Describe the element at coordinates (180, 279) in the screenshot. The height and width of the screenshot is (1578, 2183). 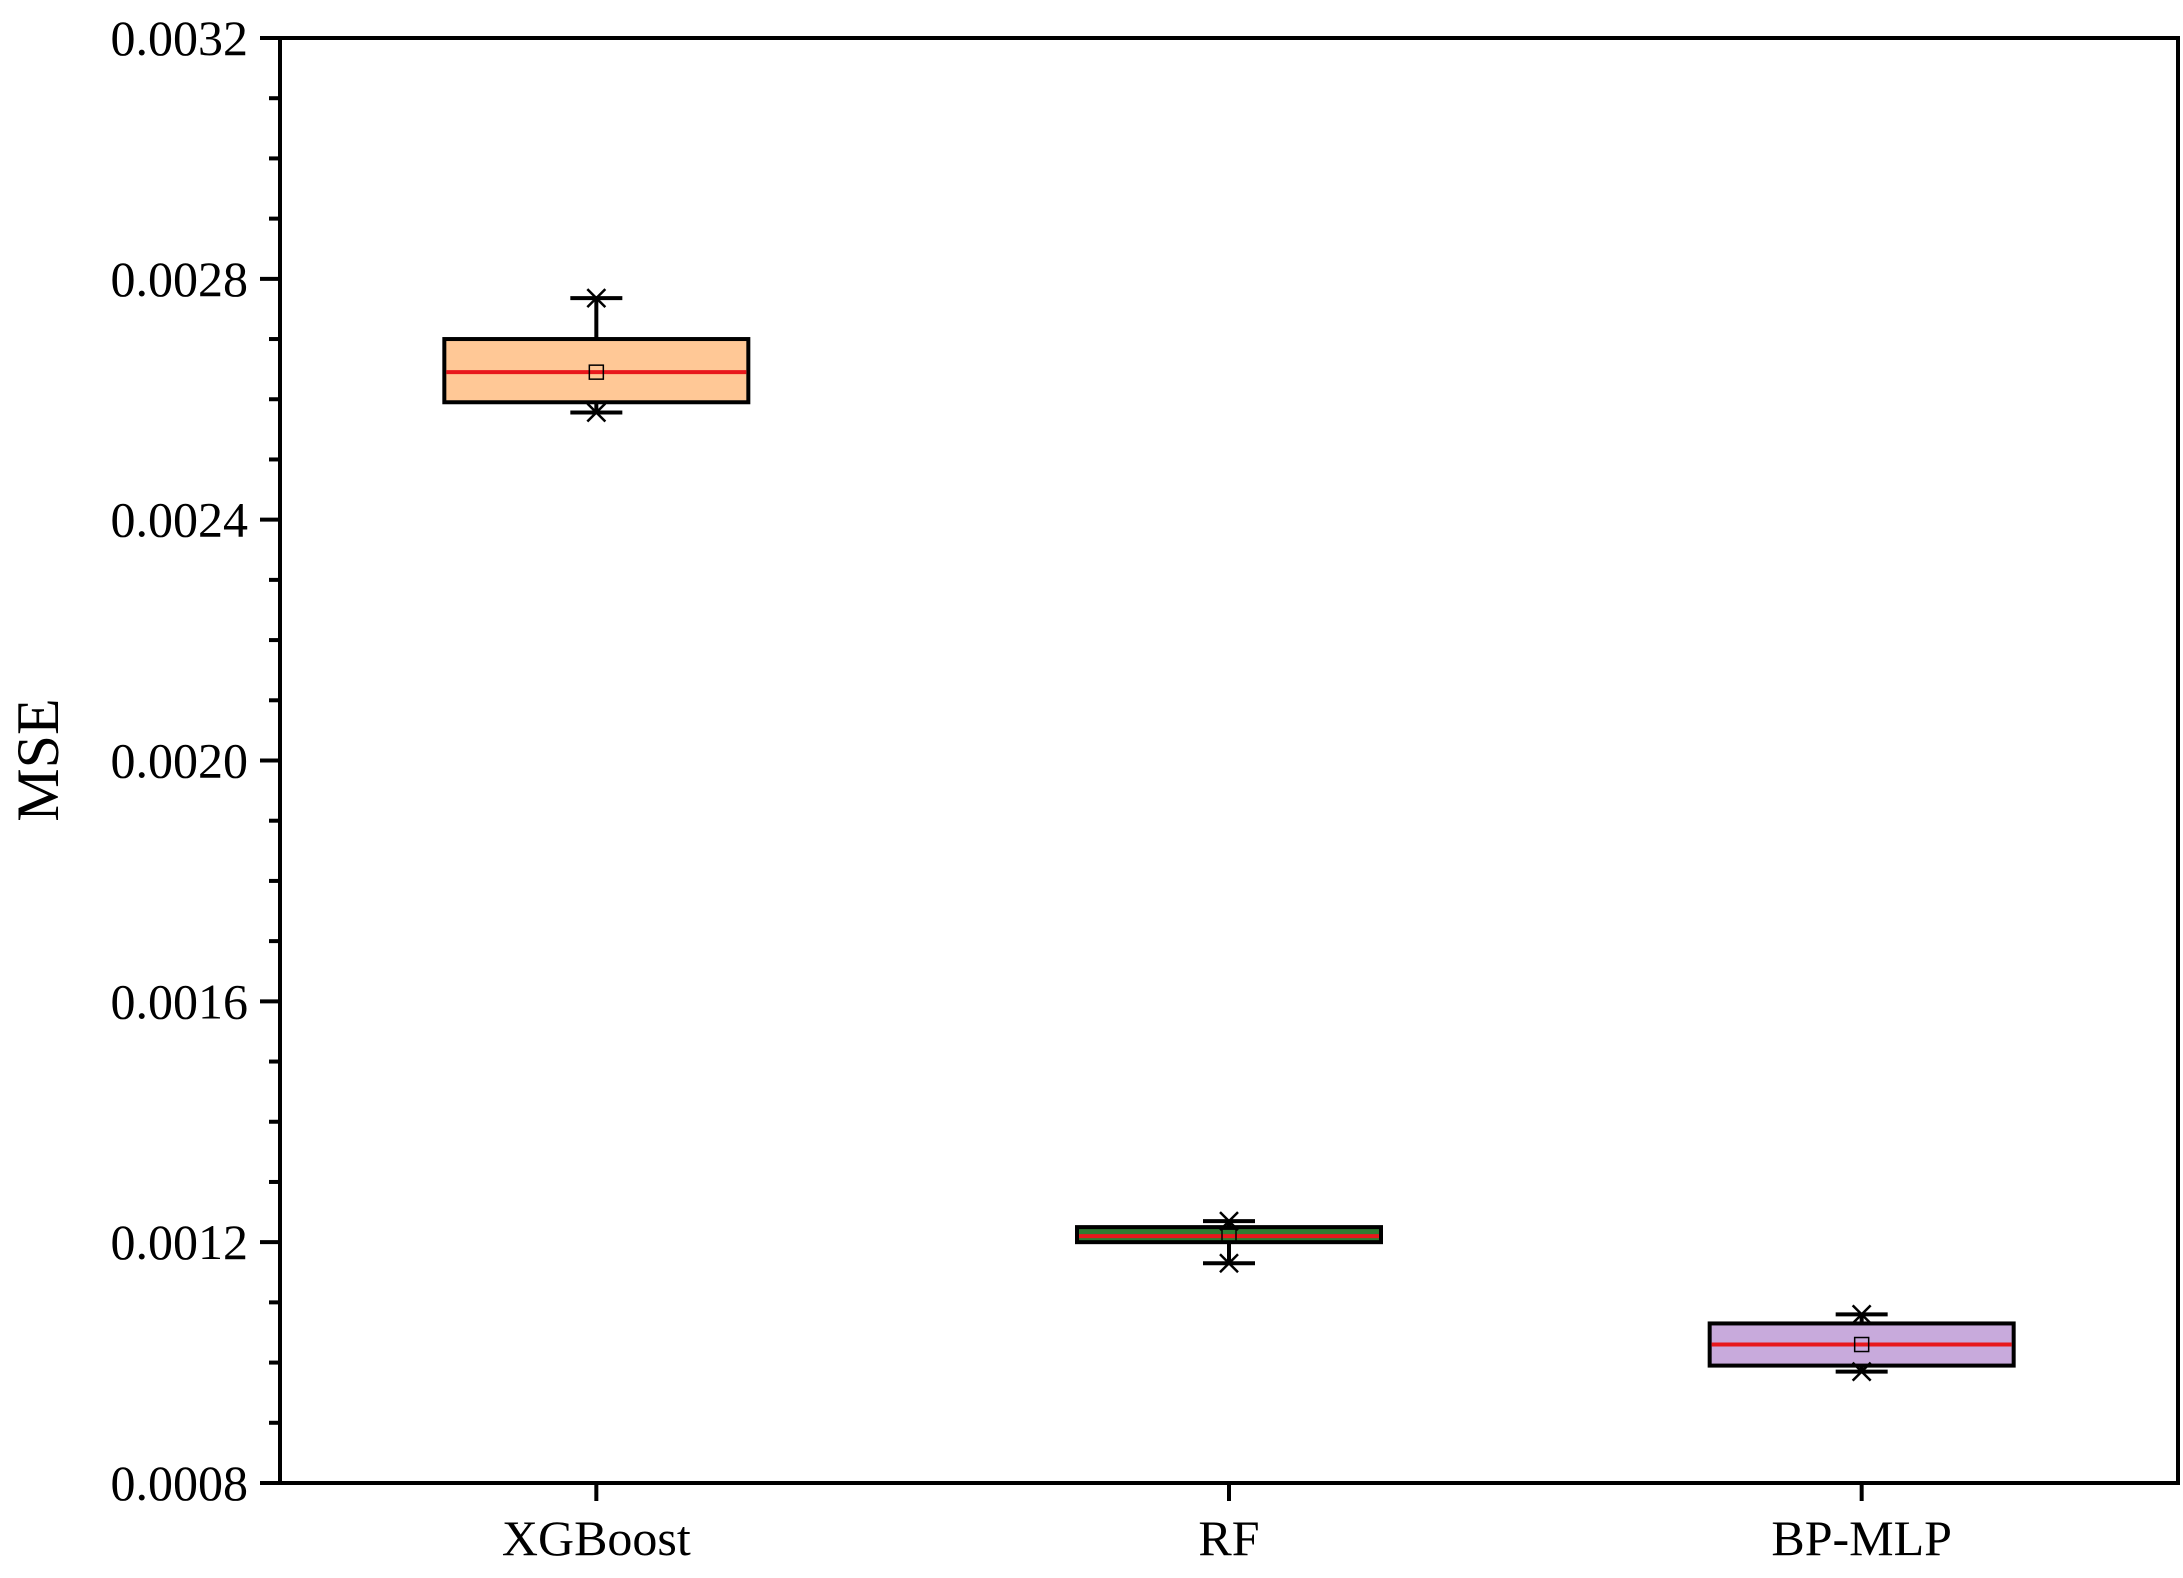
I see `y-tick-label: 0.0028` at that location.